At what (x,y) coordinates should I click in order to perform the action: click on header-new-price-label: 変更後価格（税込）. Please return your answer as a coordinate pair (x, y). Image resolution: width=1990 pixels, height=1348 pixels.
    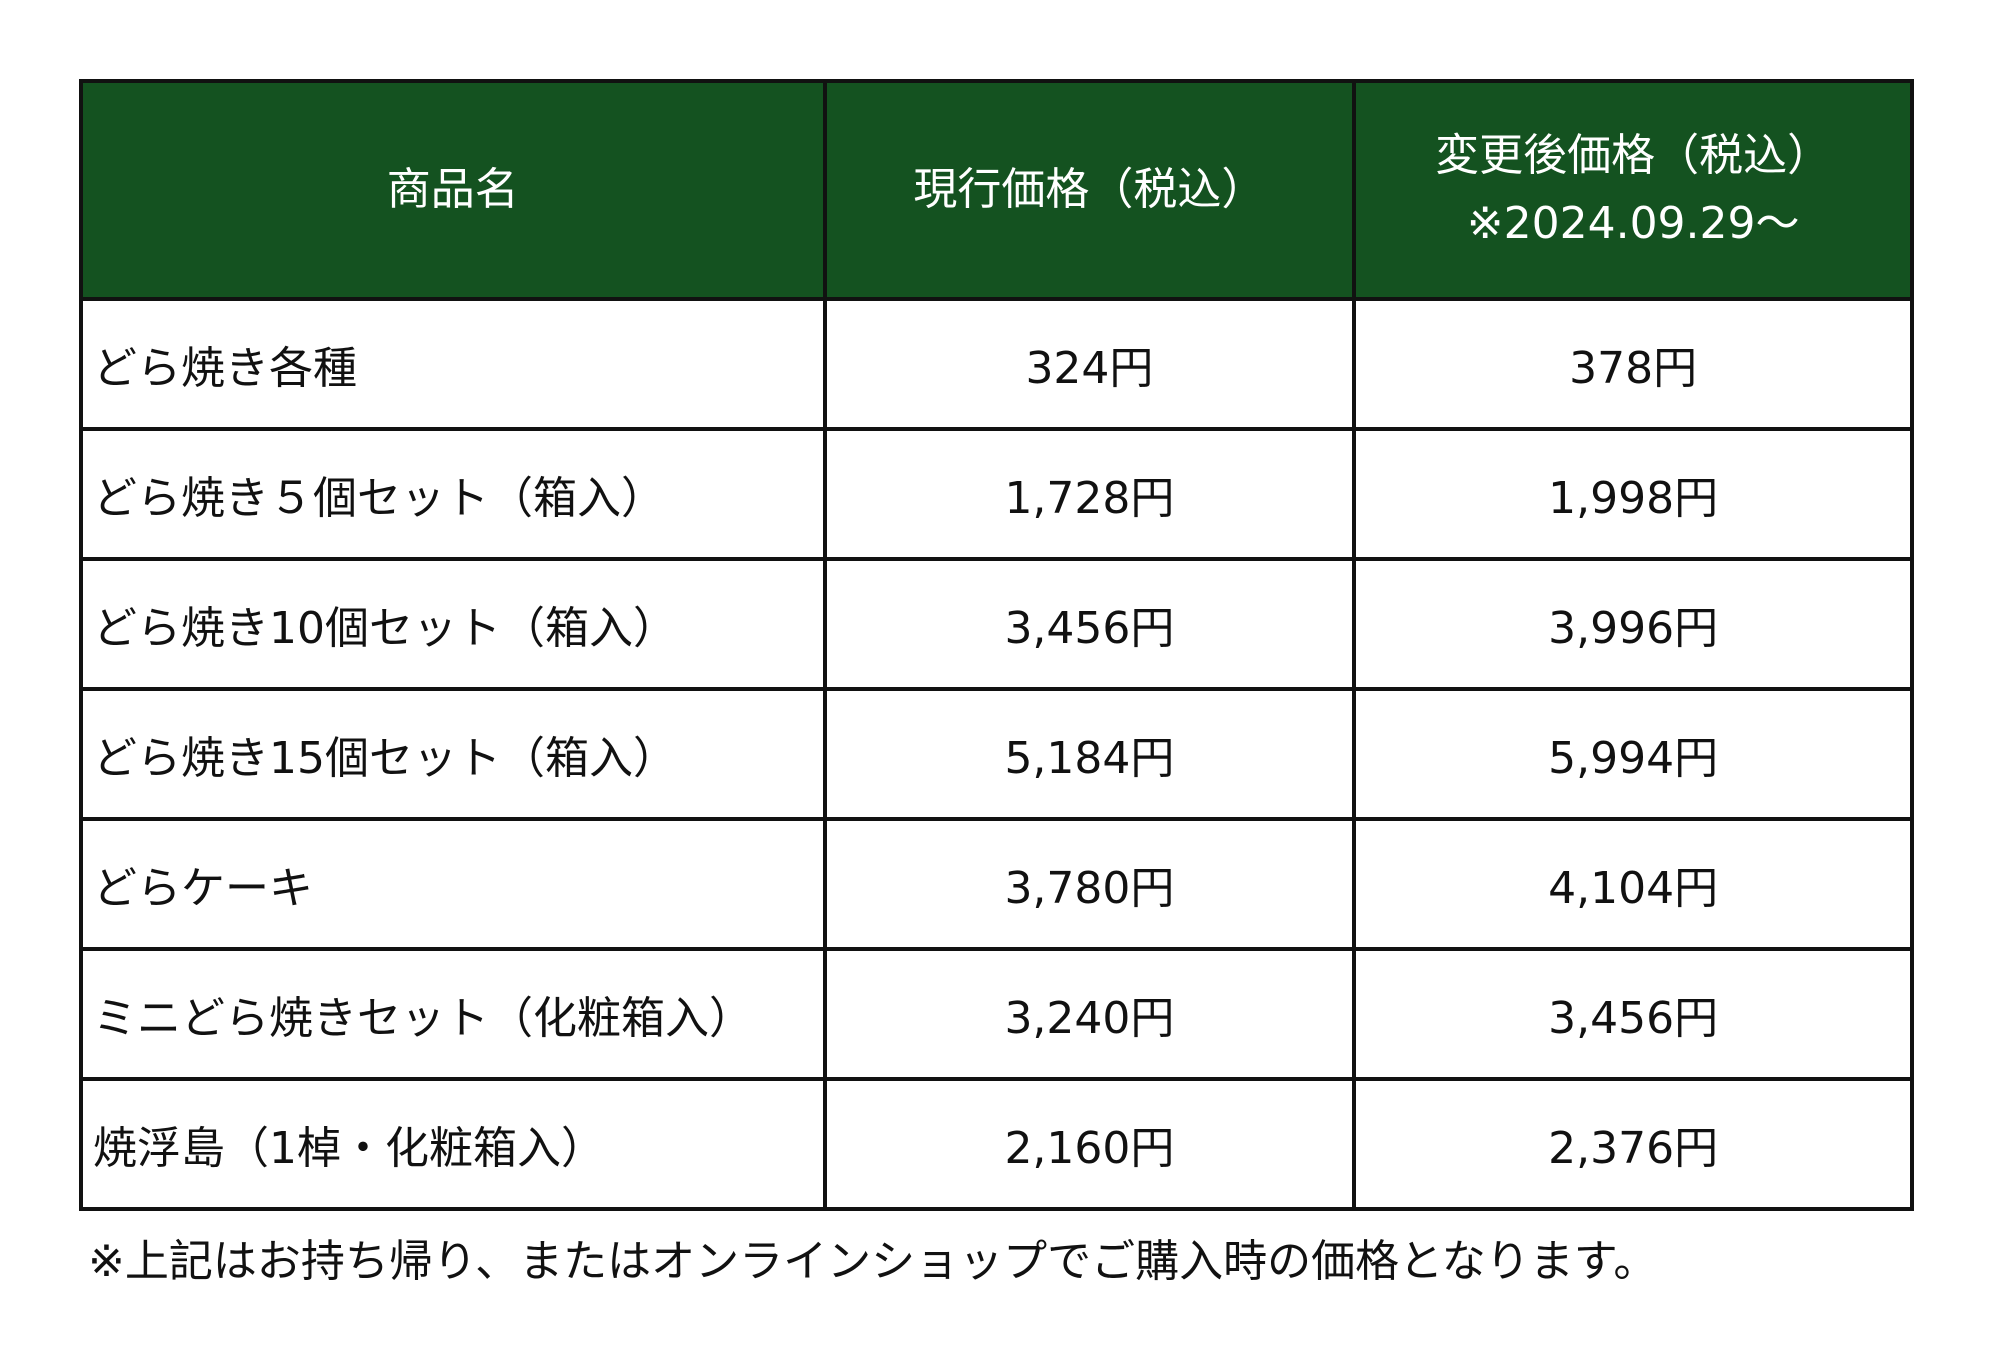
    Looking at the image, I should click on (1633, 155).